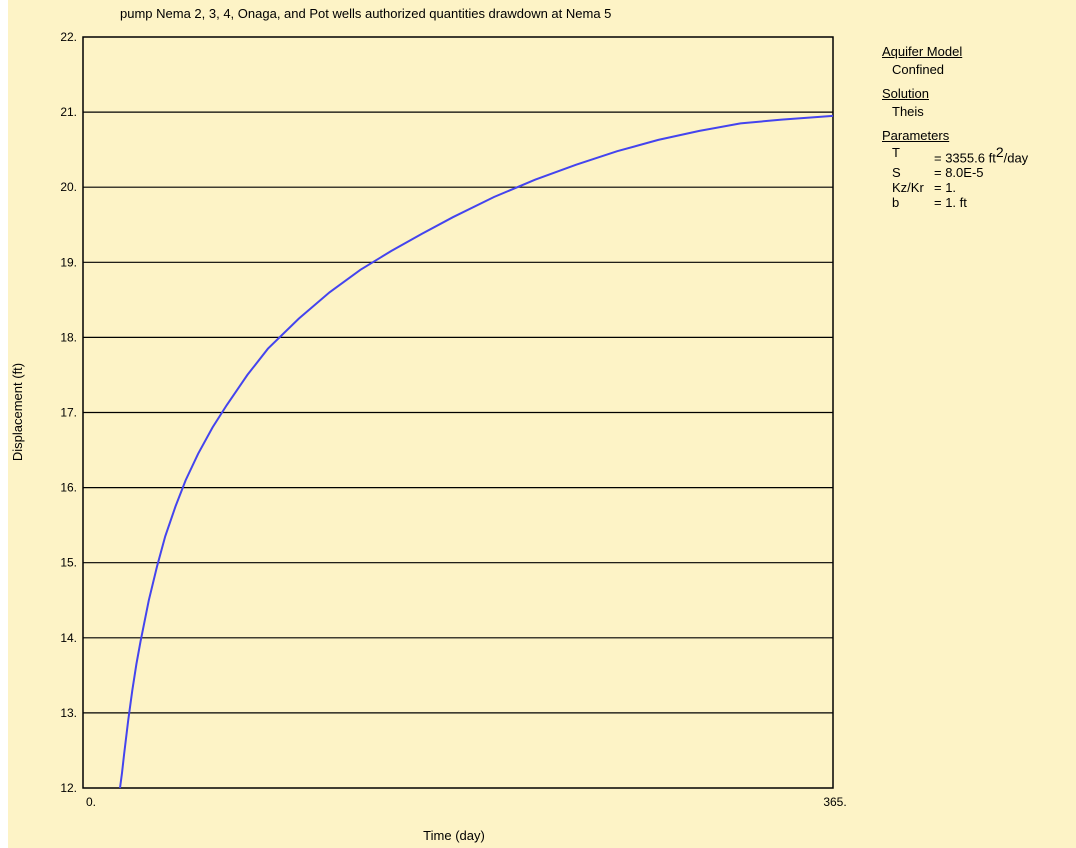 The width and height of the screenshot is (1076, 848). Describe the element at coordinates (68, 788) in the screenshot. I see `y-tick-label: 12.` at that location.